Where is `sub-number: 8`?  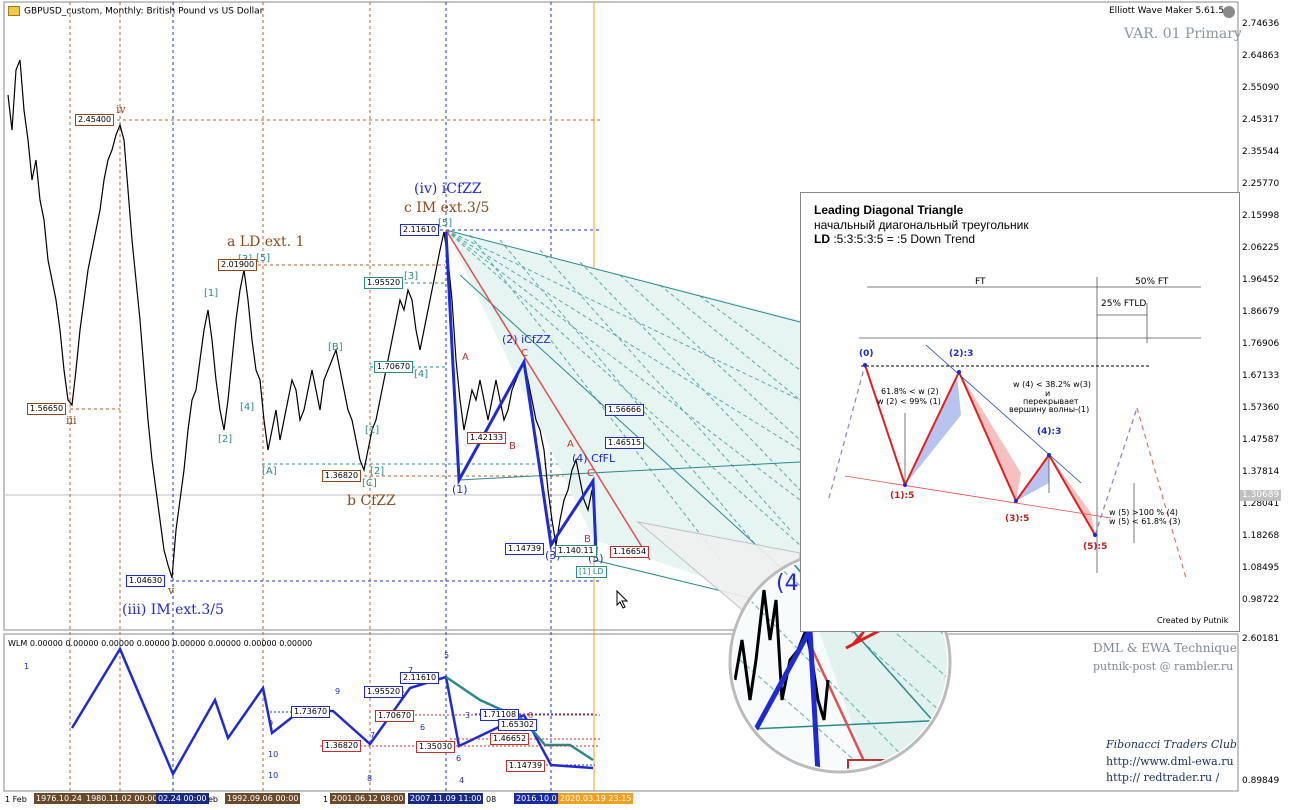 sub-number: 8 is located at coordinates (370, 778).